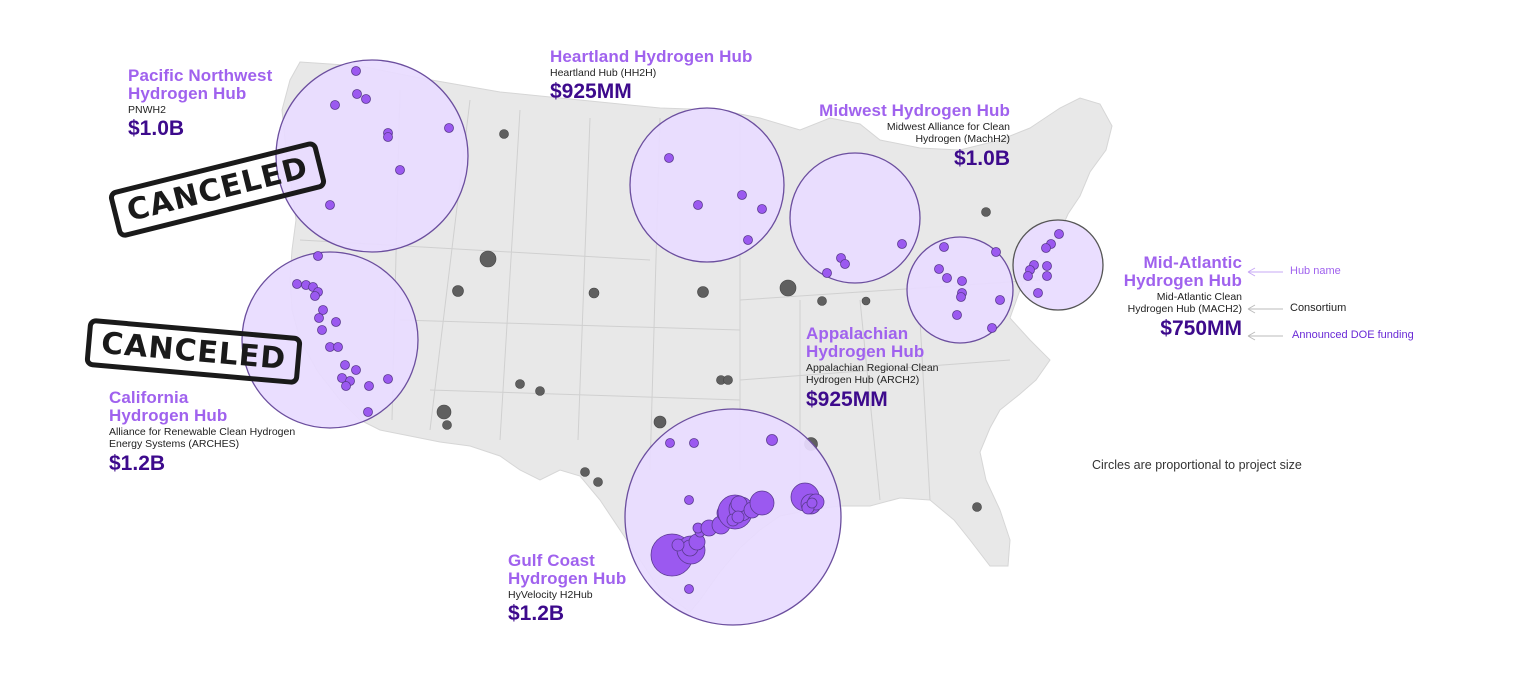 Image resolution: width=1536 pixels, height=690 pixels. What do you see at coordinates (1184, 303) in the screenshot?
I see `hub-consortium: Mid-Atlantic Clean Hydrogen Hub (MACH2)` at bounding box center [1184, 303].